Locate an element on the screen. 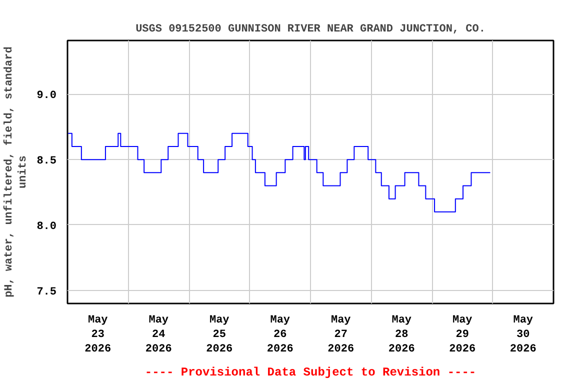 The width and height of the screenshot is (576, 384). x-tick-label: May 27 2026 is located at coordinates (341, 335).